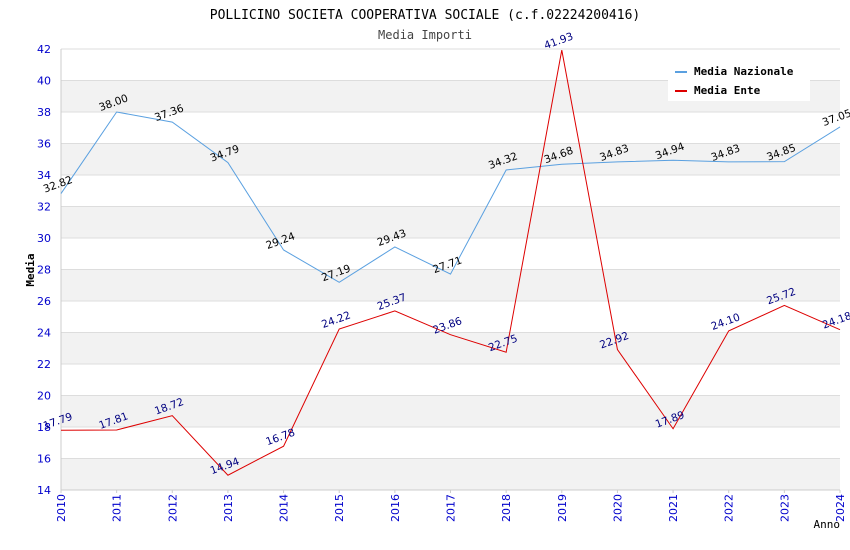 The height and width of the screenshot is (550, 850). What do you see at coordinates (44, 459) in the screenshot?
I see `y-tick-label: 16` at bounding box center [44, 459].